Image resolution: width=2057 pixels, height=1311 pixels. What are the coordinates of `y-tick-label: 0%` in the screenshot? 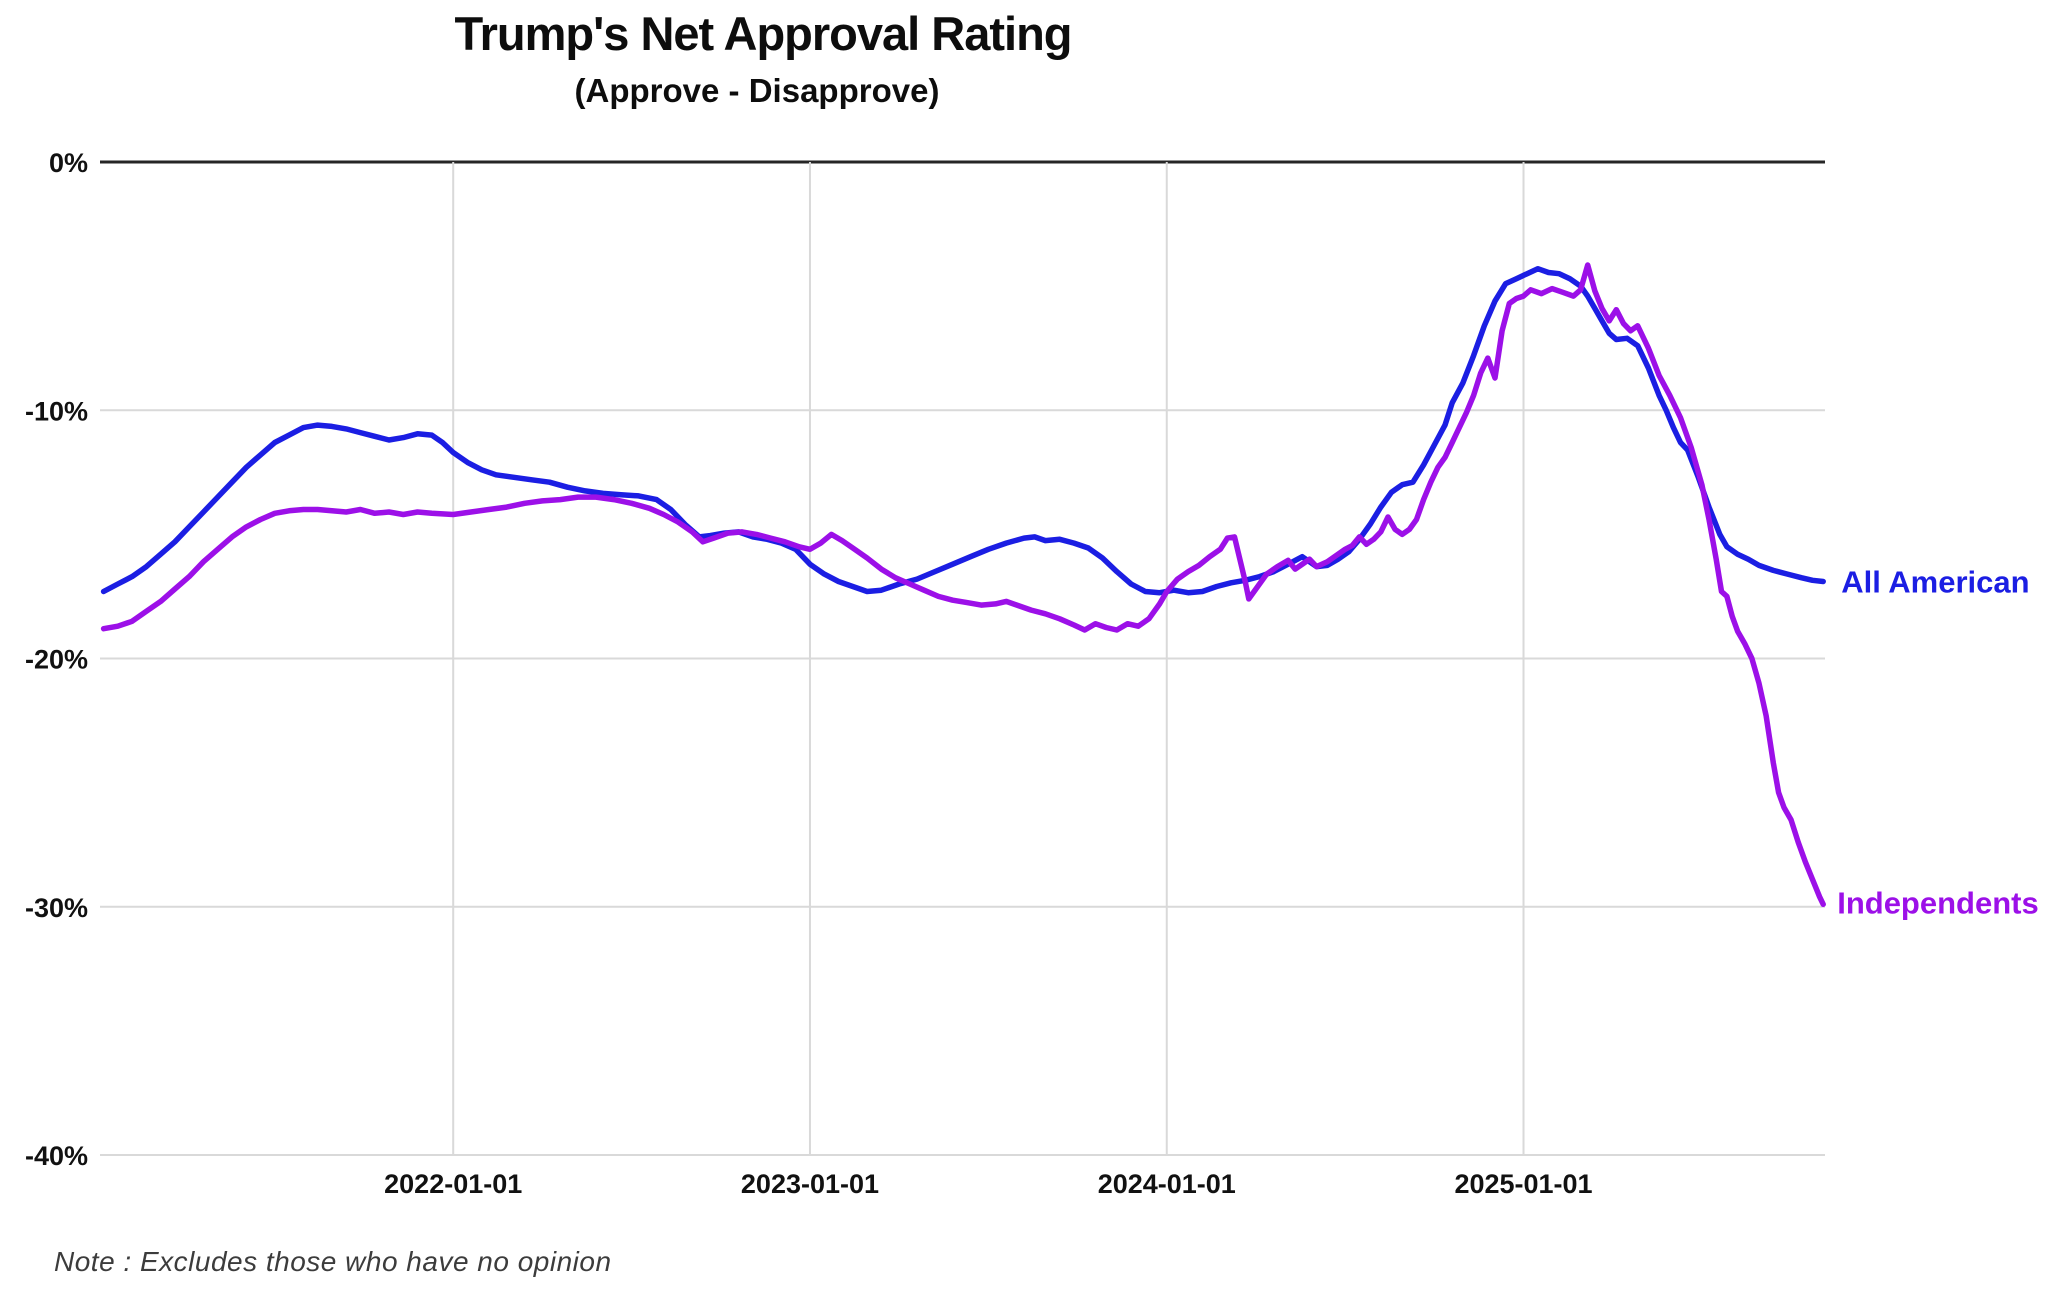 It's located at (68, 163).